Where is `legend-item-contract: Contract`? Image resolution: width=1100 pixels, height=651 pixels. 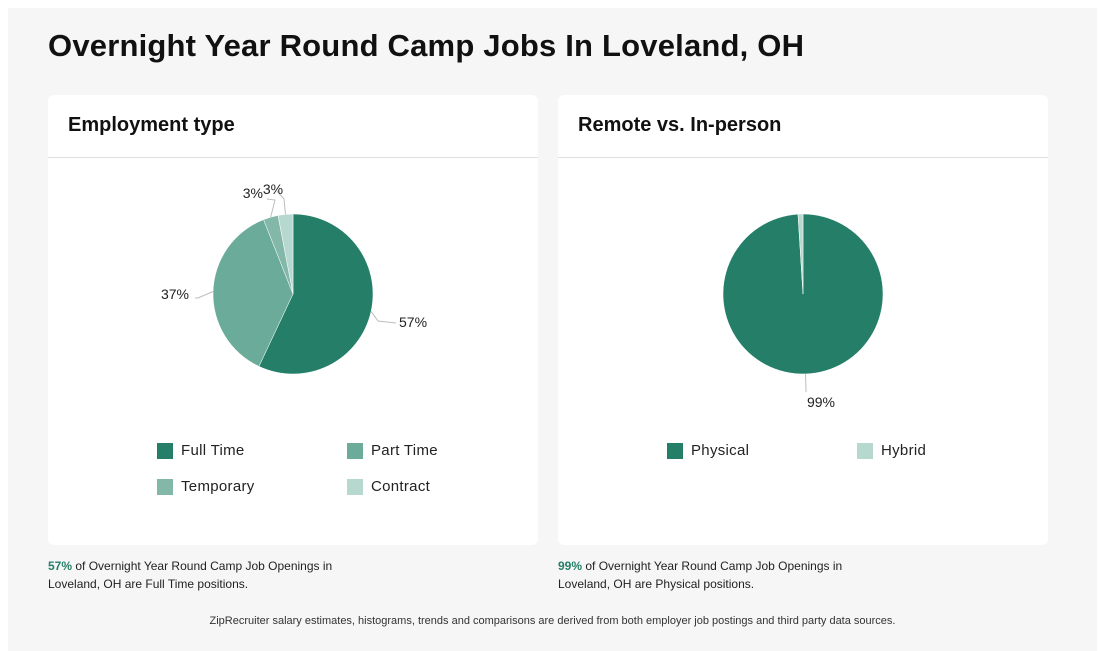 legend-item-contract: Contract is located at coordinates (388, 486).